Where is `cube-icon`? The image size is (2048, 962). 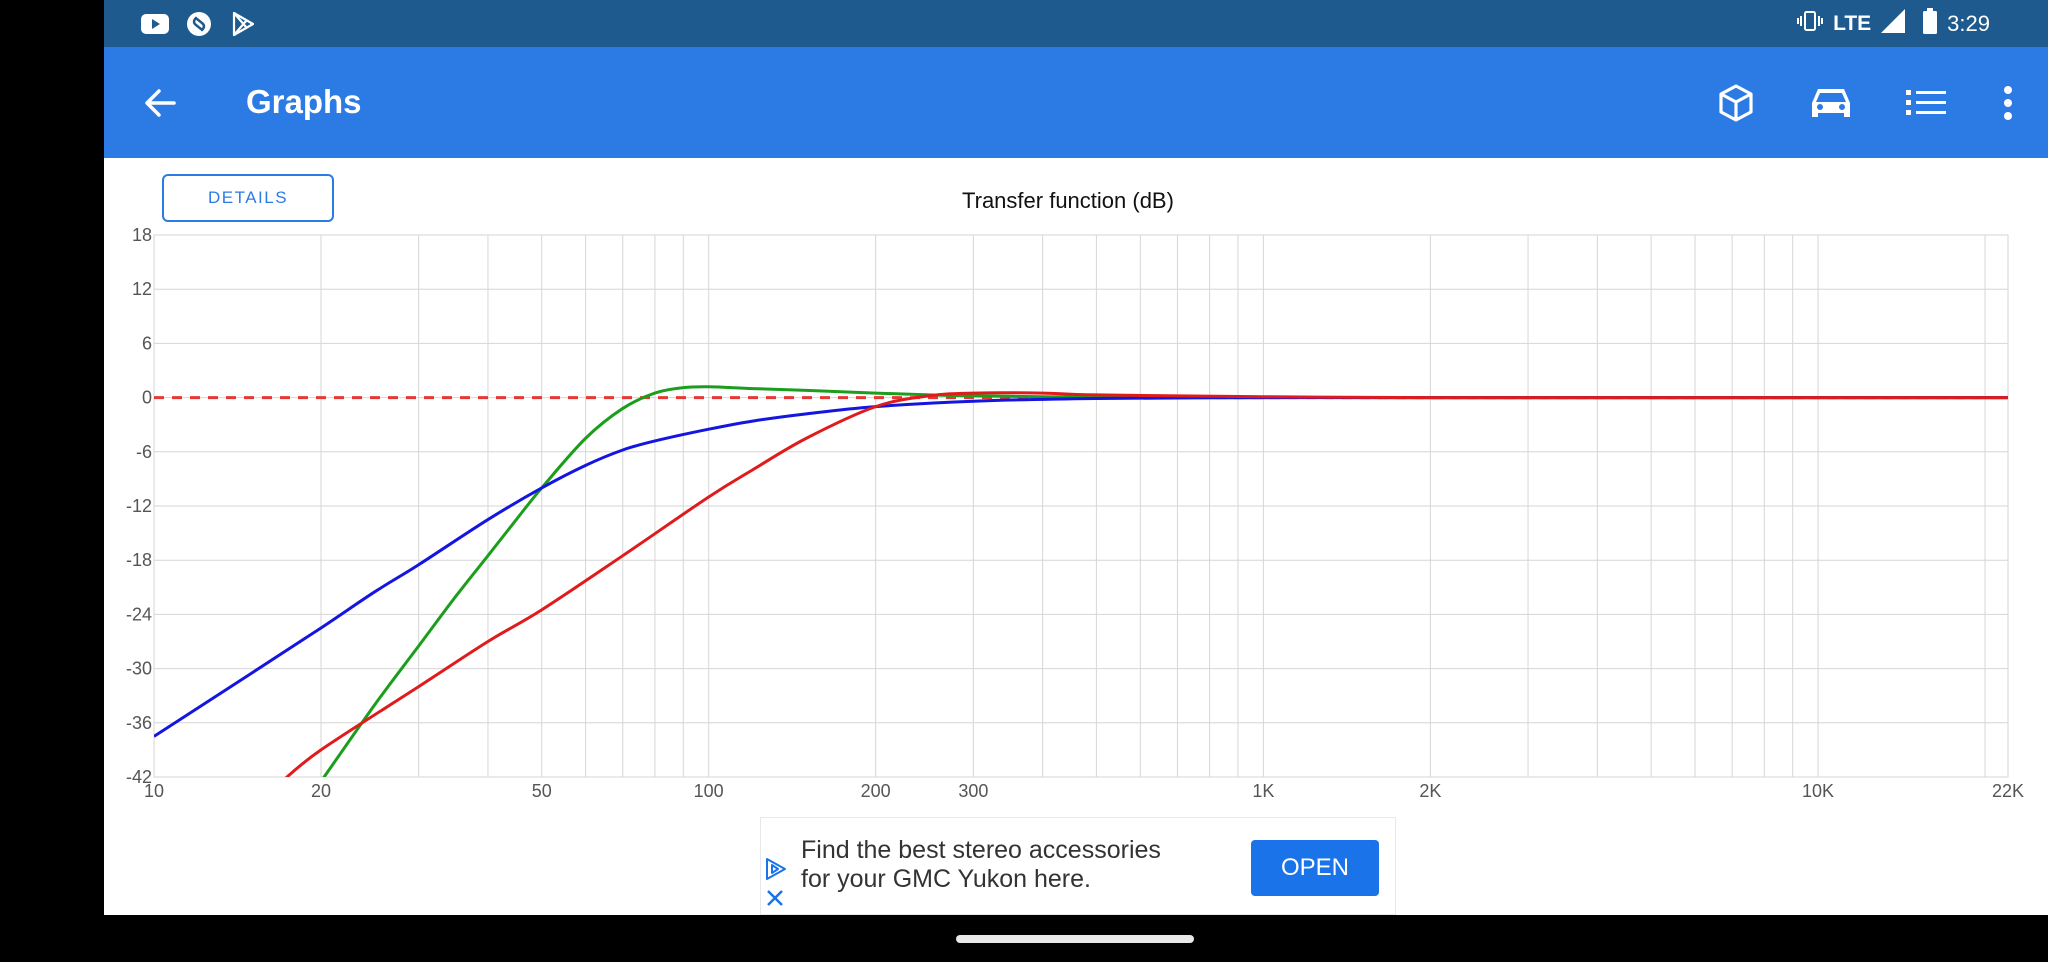 cube-icon is located at coordinates (1736, 103).